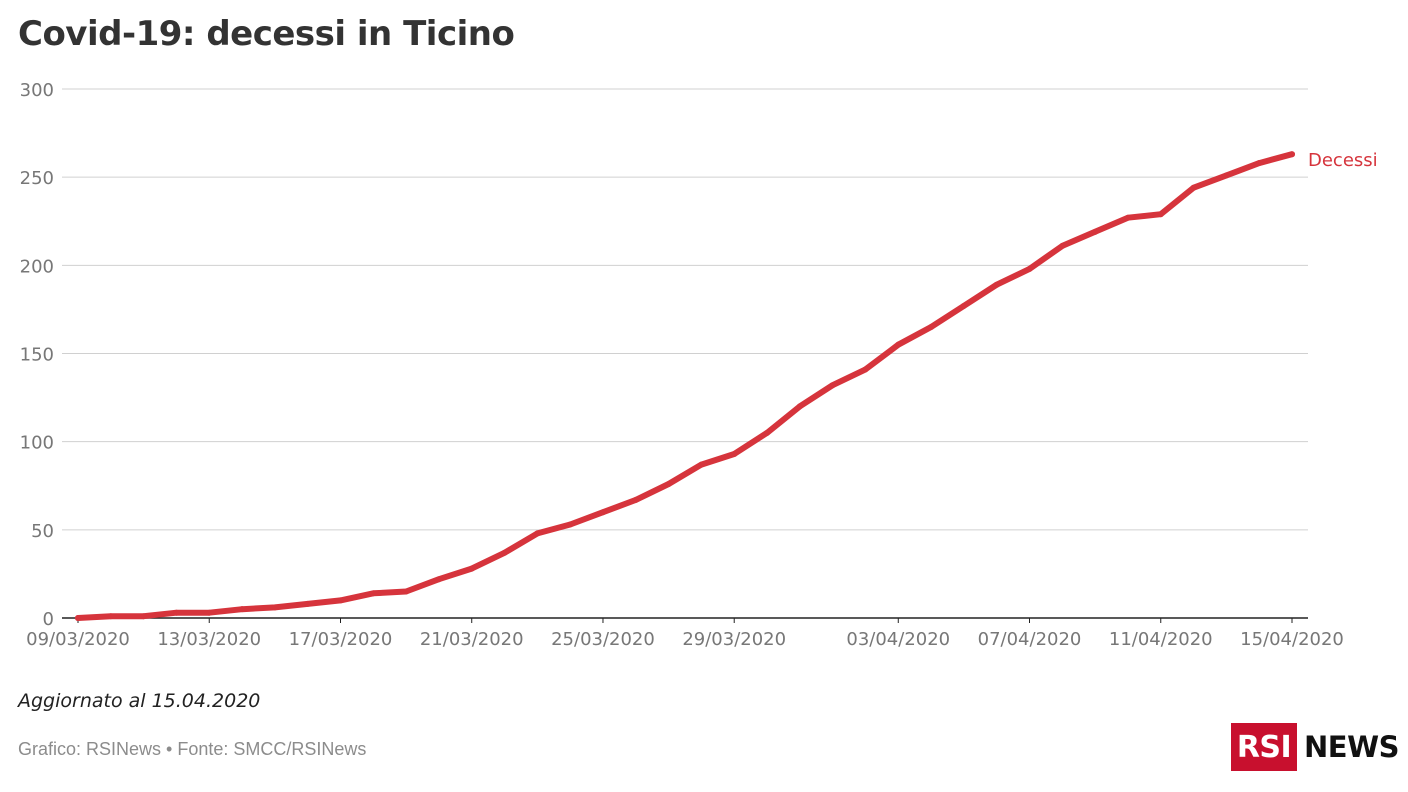 The image size is (1408, 792). Describe the element at coordinates (472, 639) in the screenshot. I see `x-tick-label: 21/03/2020` at that location.